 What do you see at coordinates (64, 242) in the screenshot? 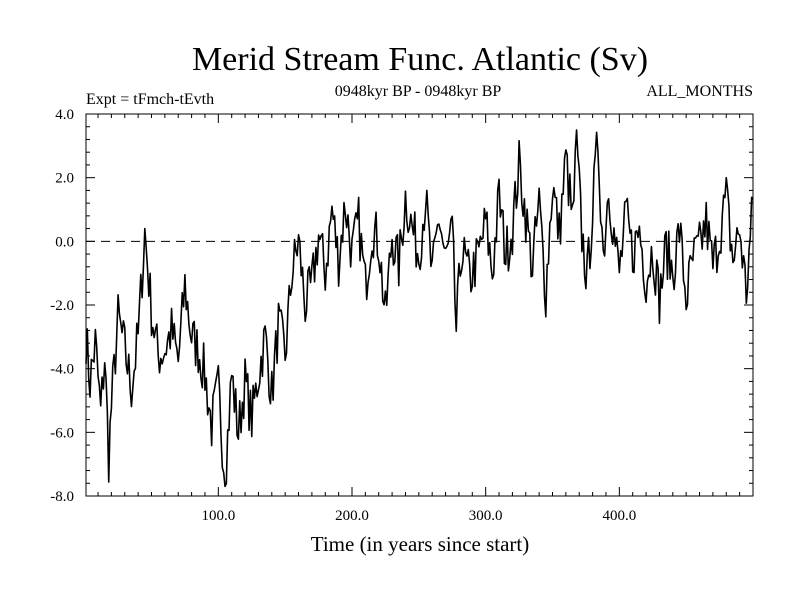
I see `y-tick-label: 0.0` at bounding box center [64, 242].